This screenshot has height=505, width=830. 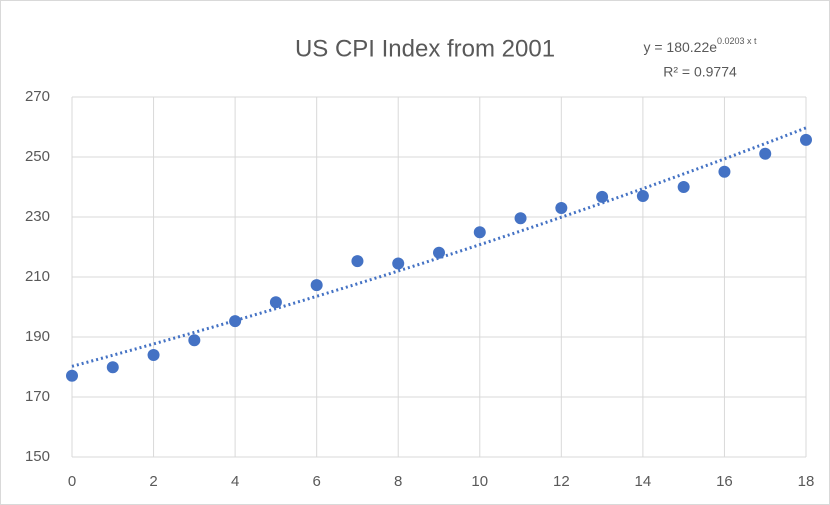 I want to click on x-tick-label: 10, so click(x=479, y=481).